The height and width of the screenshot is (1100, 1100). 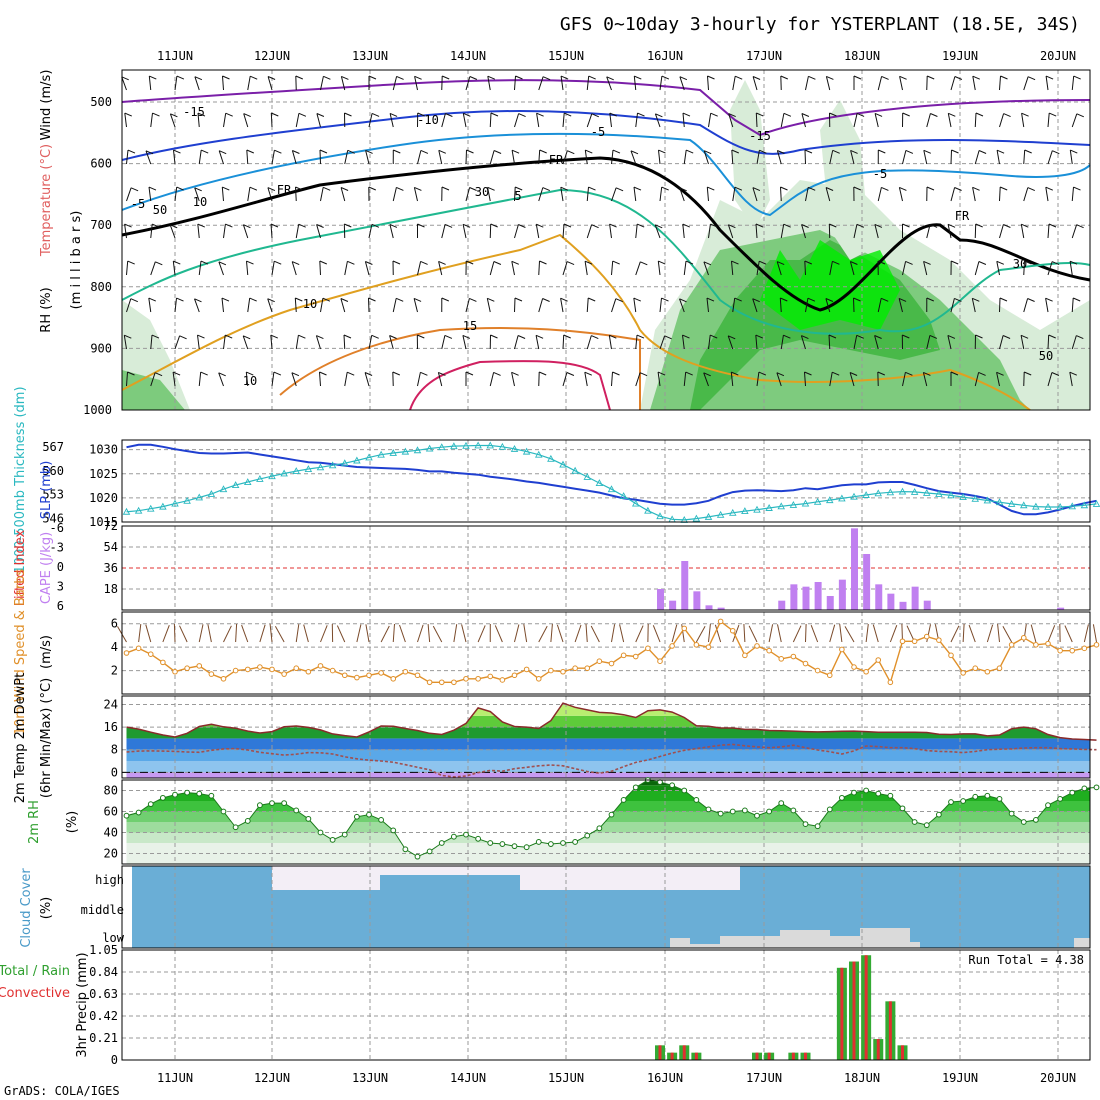 I want to click on pressure-tick-label: 600, so click(x=101, y=164).